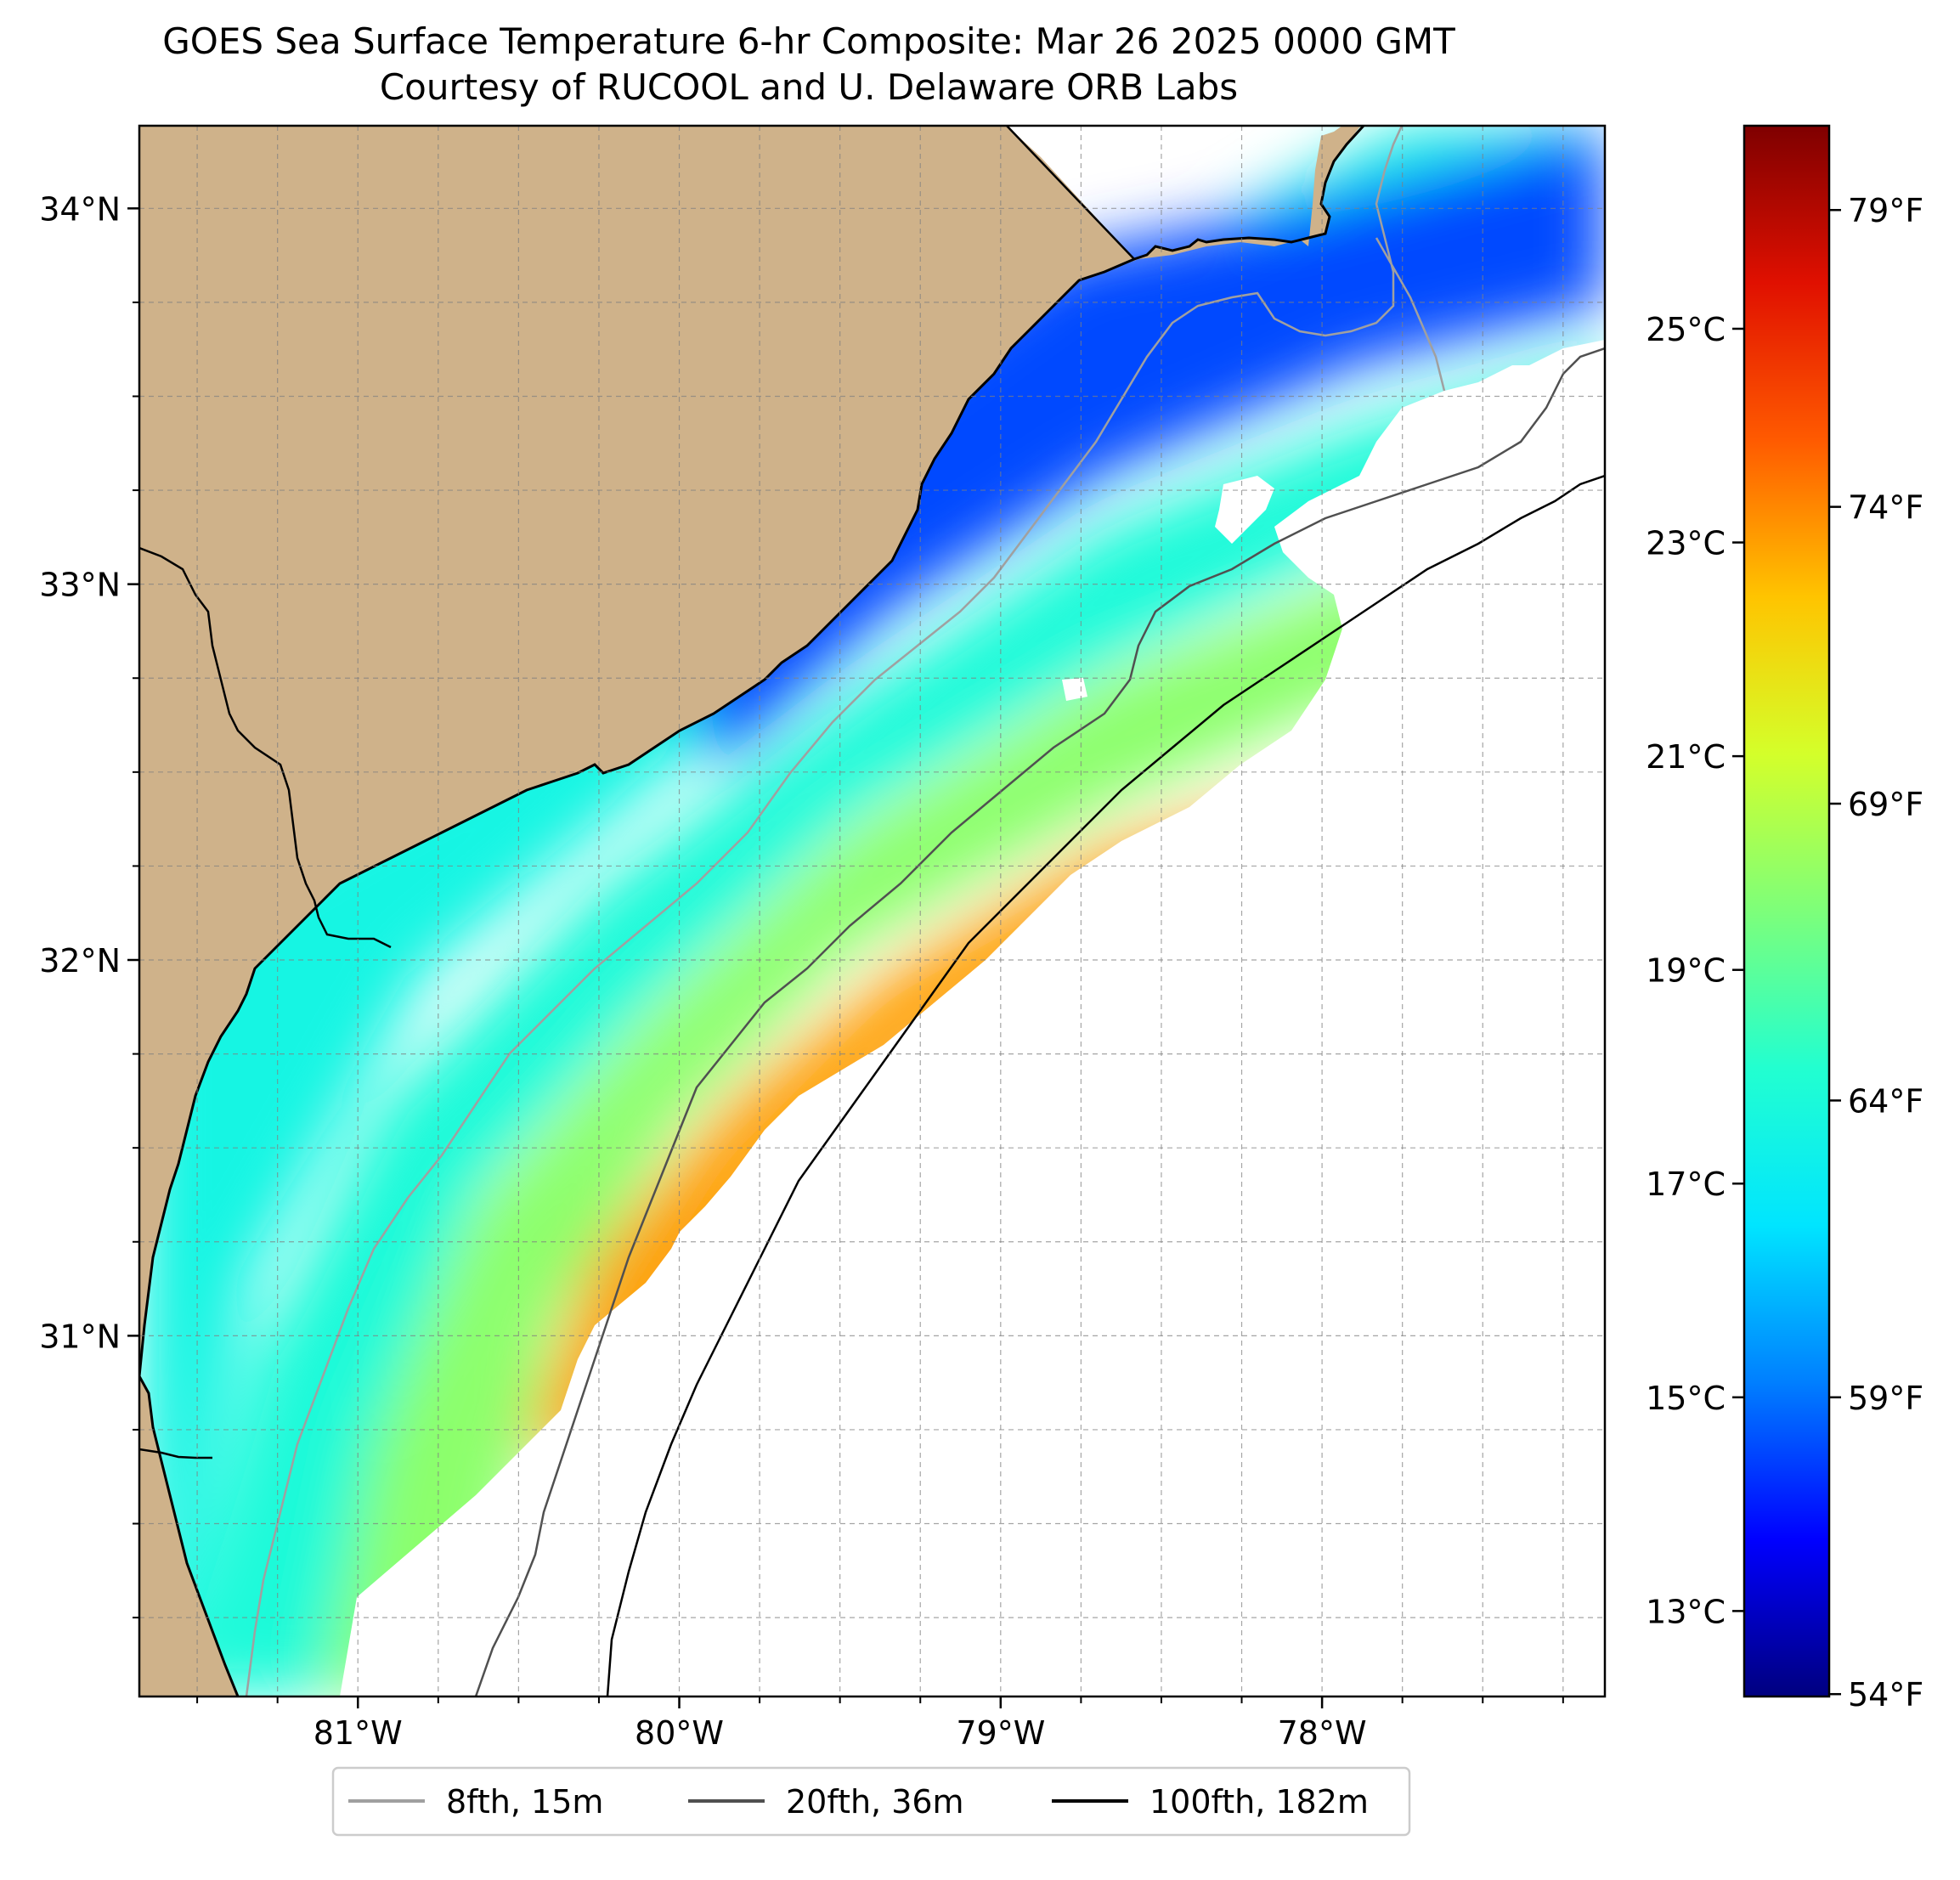 The image size is (1960, 1880). I want to click on colorbar-celsius-axis: 25°C 23°C 21°C 19°C 17°C 15°C 13°C, so click(1695, 970).